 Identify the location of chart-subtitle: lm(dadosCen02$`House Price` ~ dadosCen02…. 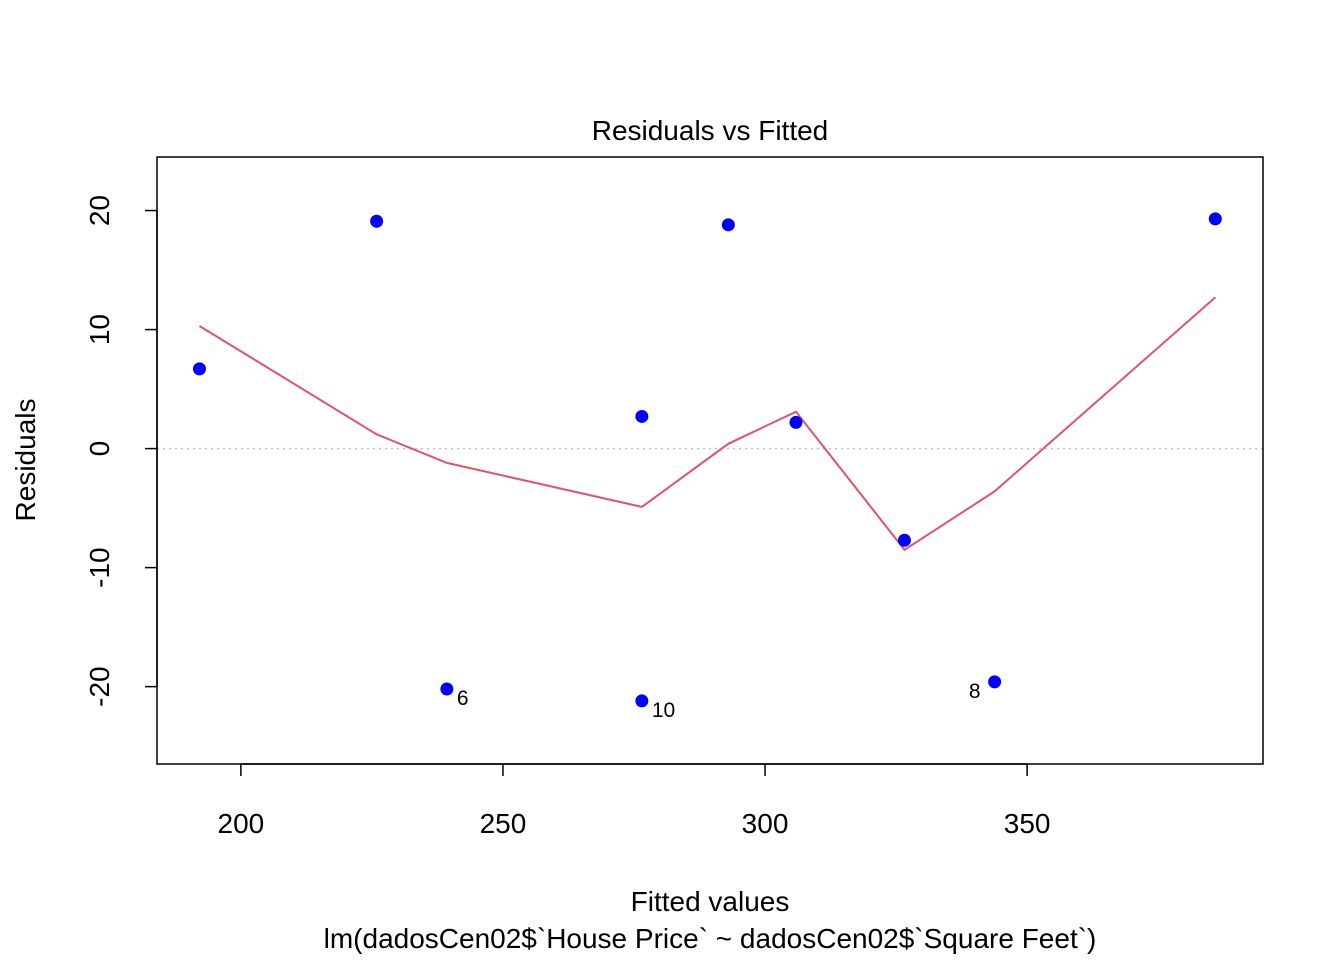
(710, 938).